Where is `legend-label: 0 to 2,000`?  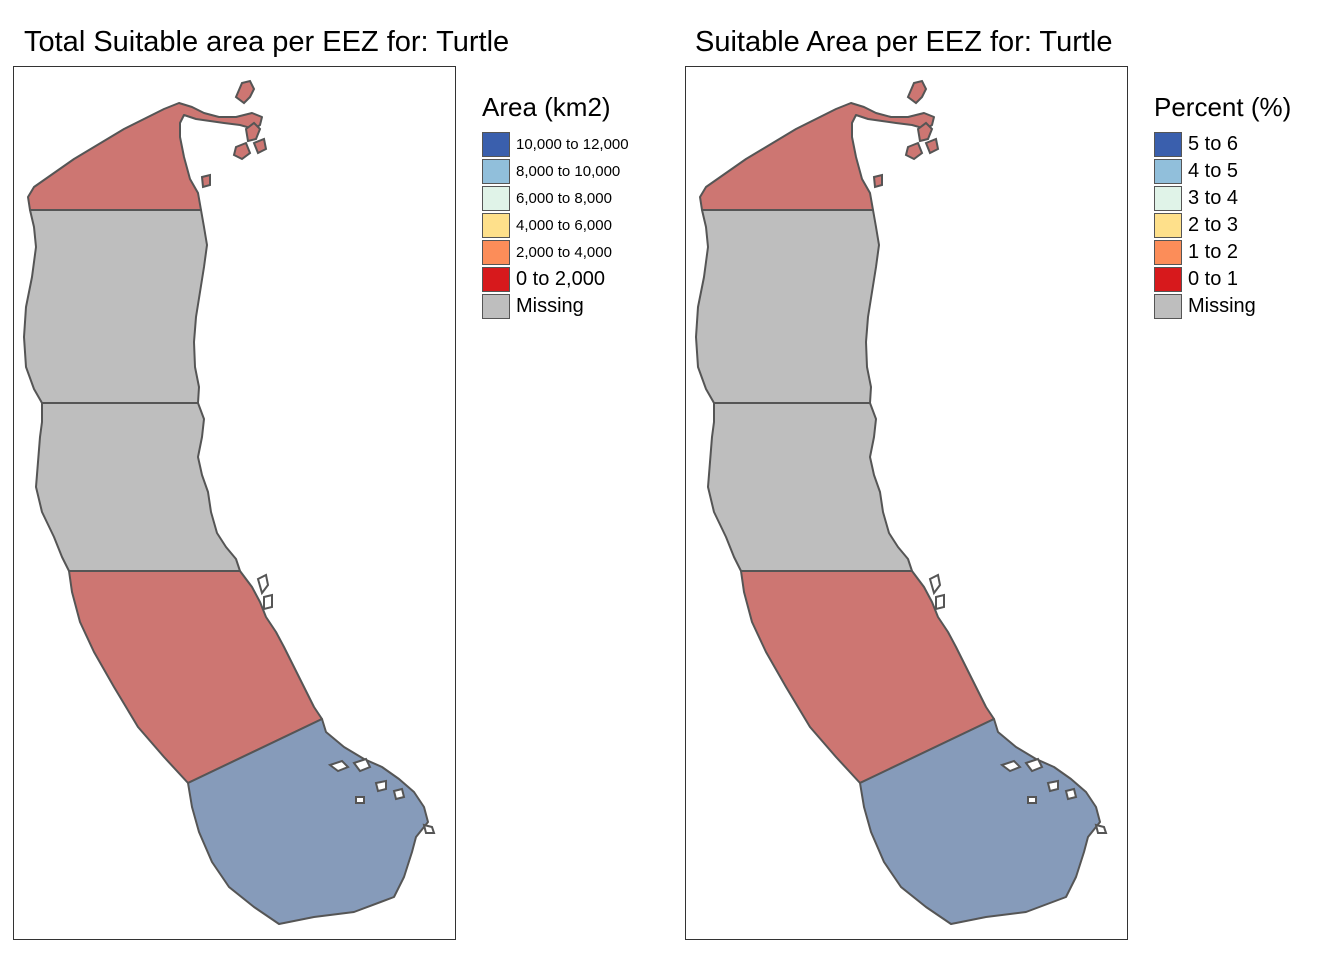 legend-label: 0 to 2,000 is located at coordinates (560, 279).